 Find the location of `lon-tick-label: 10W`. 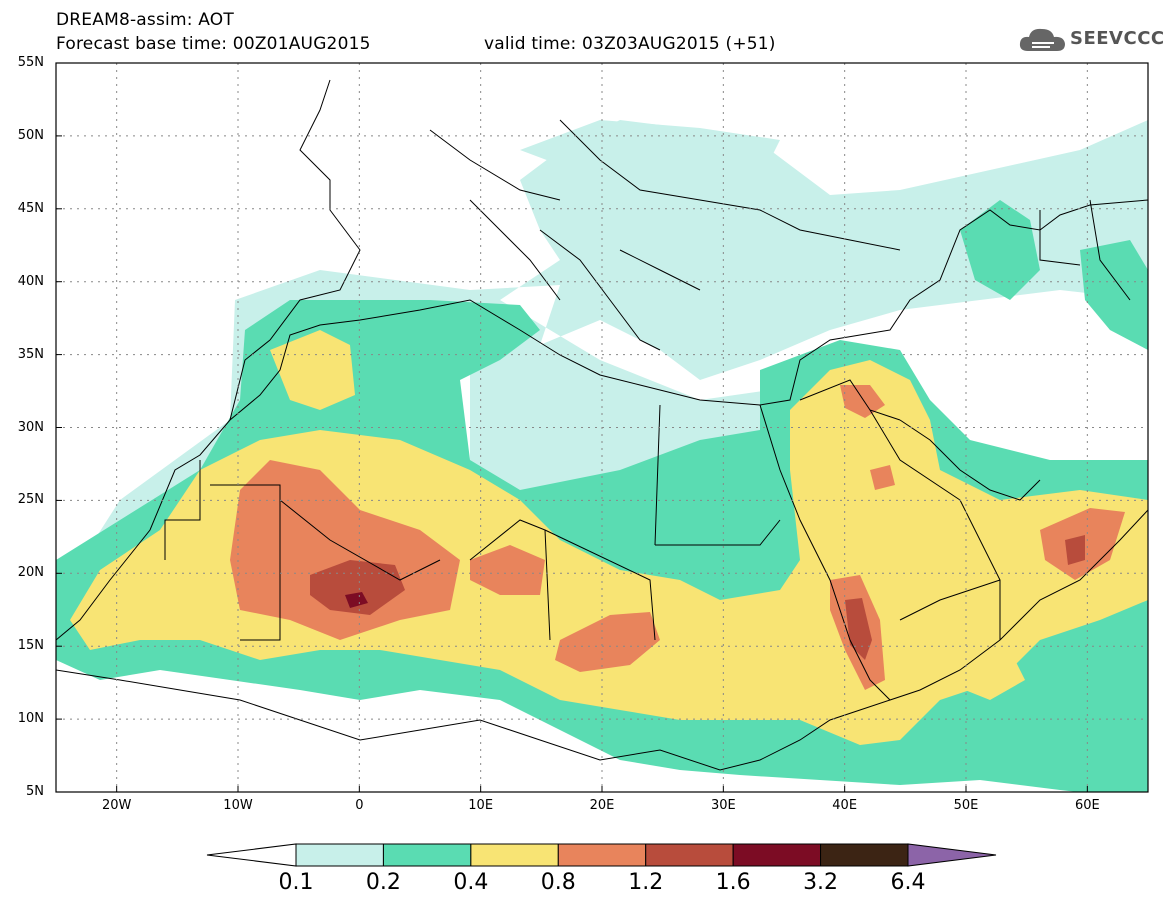

lon-tick-label: 10W is located at coordinates (238, 805).